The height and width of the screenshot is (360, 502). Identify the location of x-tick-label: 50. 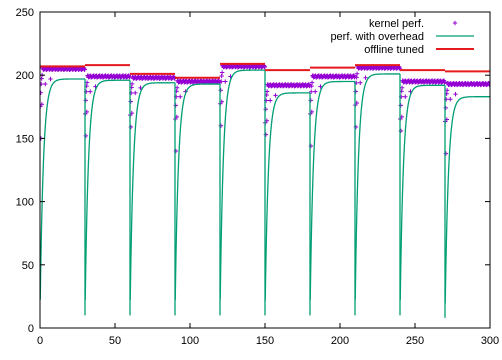
(115, 341).